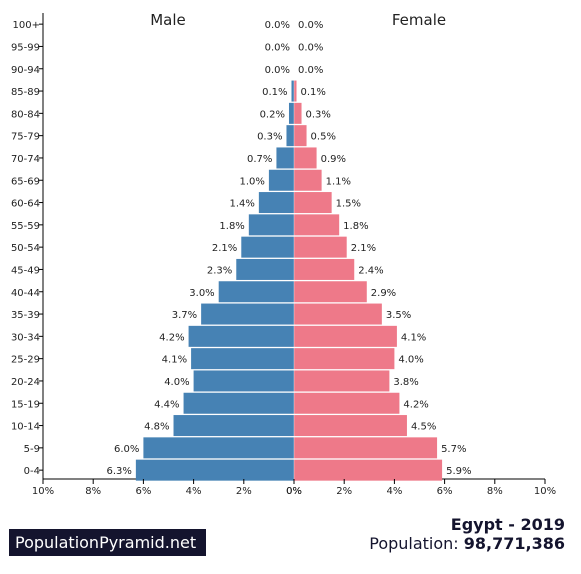 This screenshot has height=574, width=581. I want to click on age-group-label: 50-54, so click(25, 248).